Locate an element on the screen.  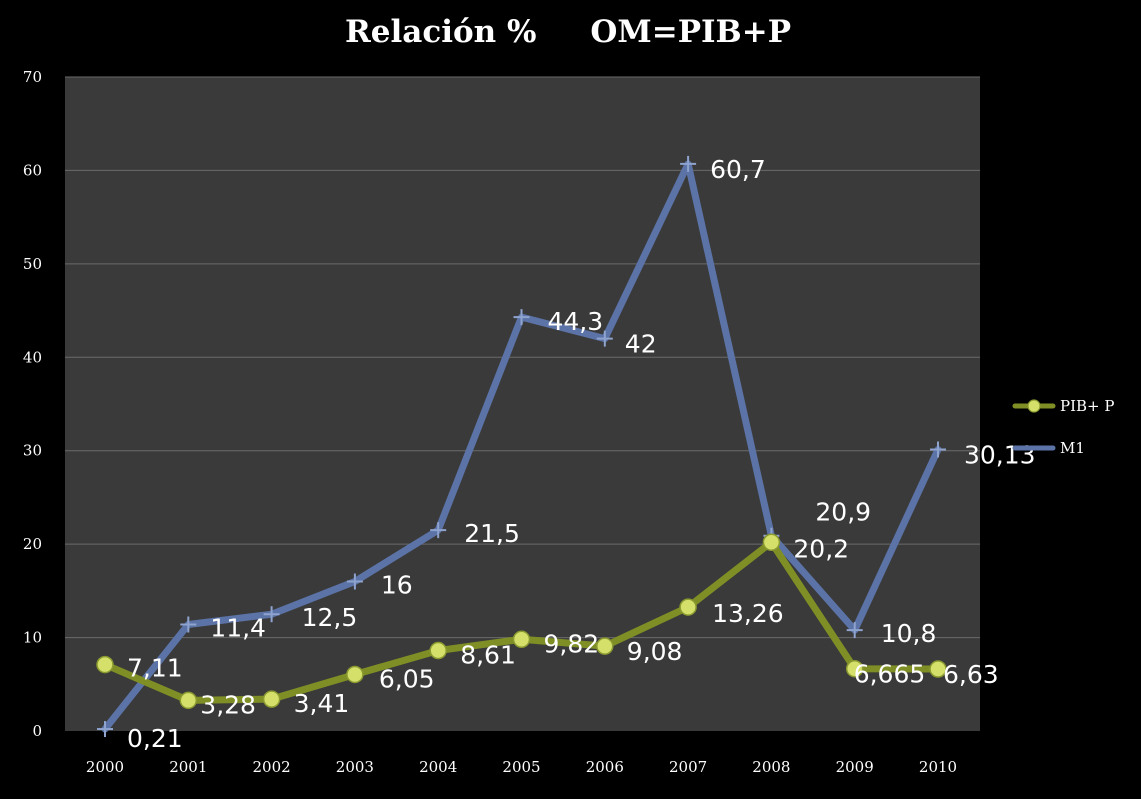
x-tick-label: 2009 is located at coordinates (855, 767).